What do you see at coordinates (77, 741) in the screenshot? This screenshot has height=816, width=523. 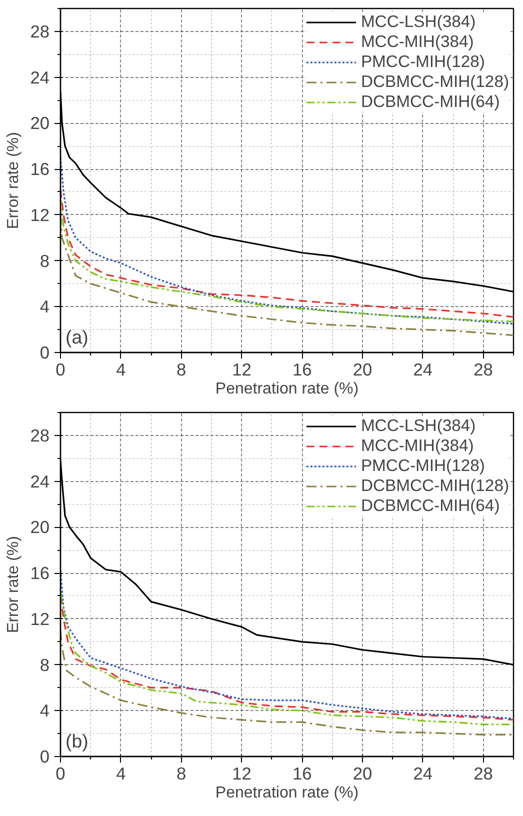 I see `annotation: (b)` at bounding box center [77, 741].